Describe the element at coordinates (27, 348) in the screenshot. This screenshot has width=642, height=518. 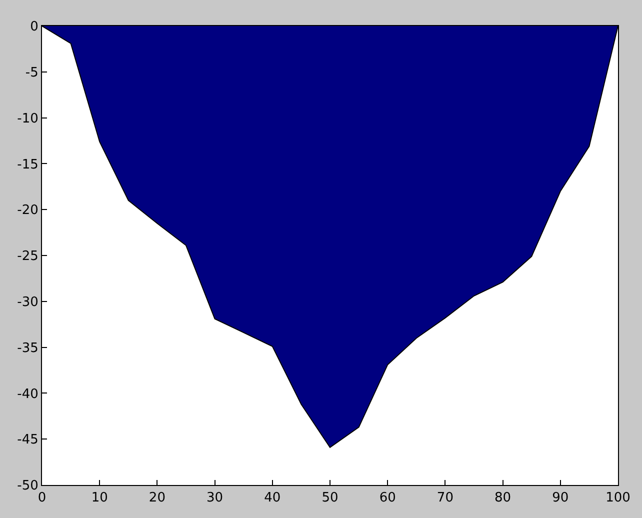
I see `y-tick-label: -35` at that location.